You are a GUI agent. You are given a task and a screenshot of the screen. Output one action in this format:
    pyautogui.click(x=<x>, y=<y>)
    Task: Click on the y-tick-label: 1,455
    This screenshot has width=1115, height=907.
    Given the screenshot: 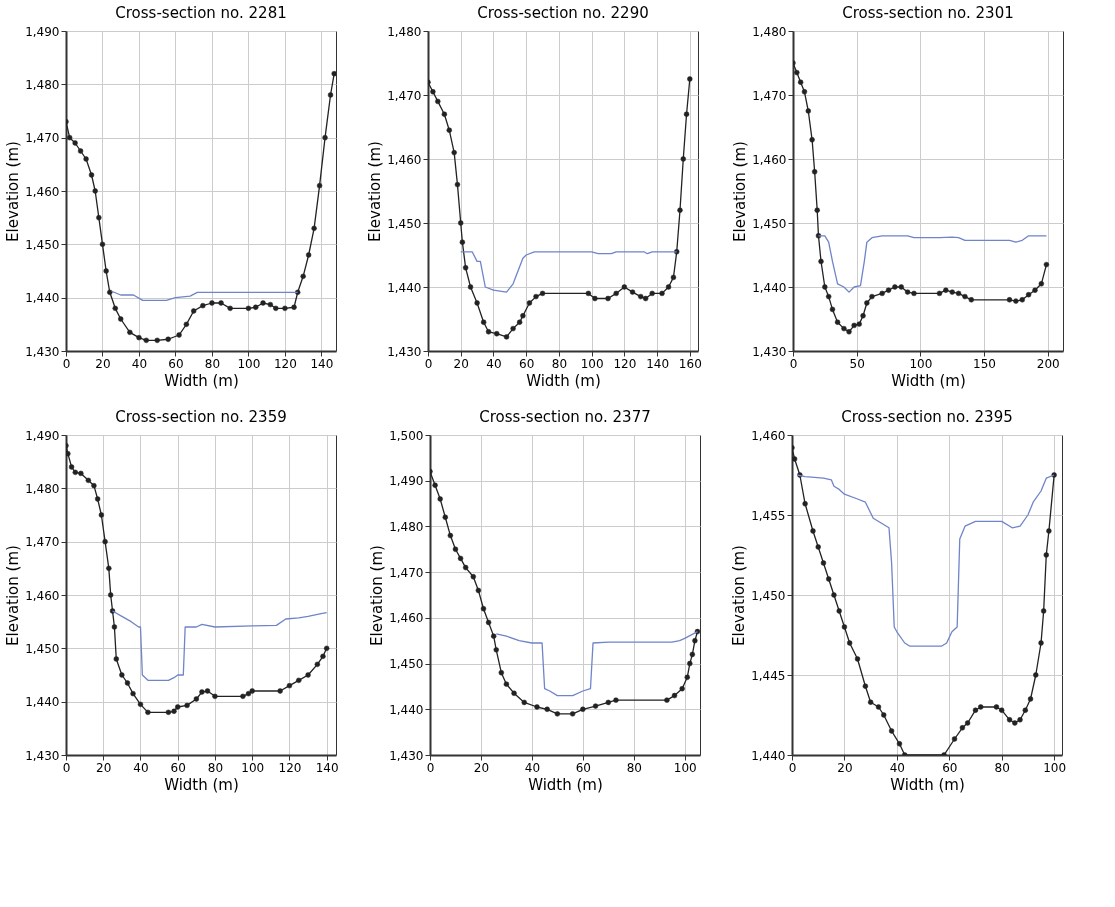 What is the action you would take?
    pyautogui.click(x=768, y=515)
    